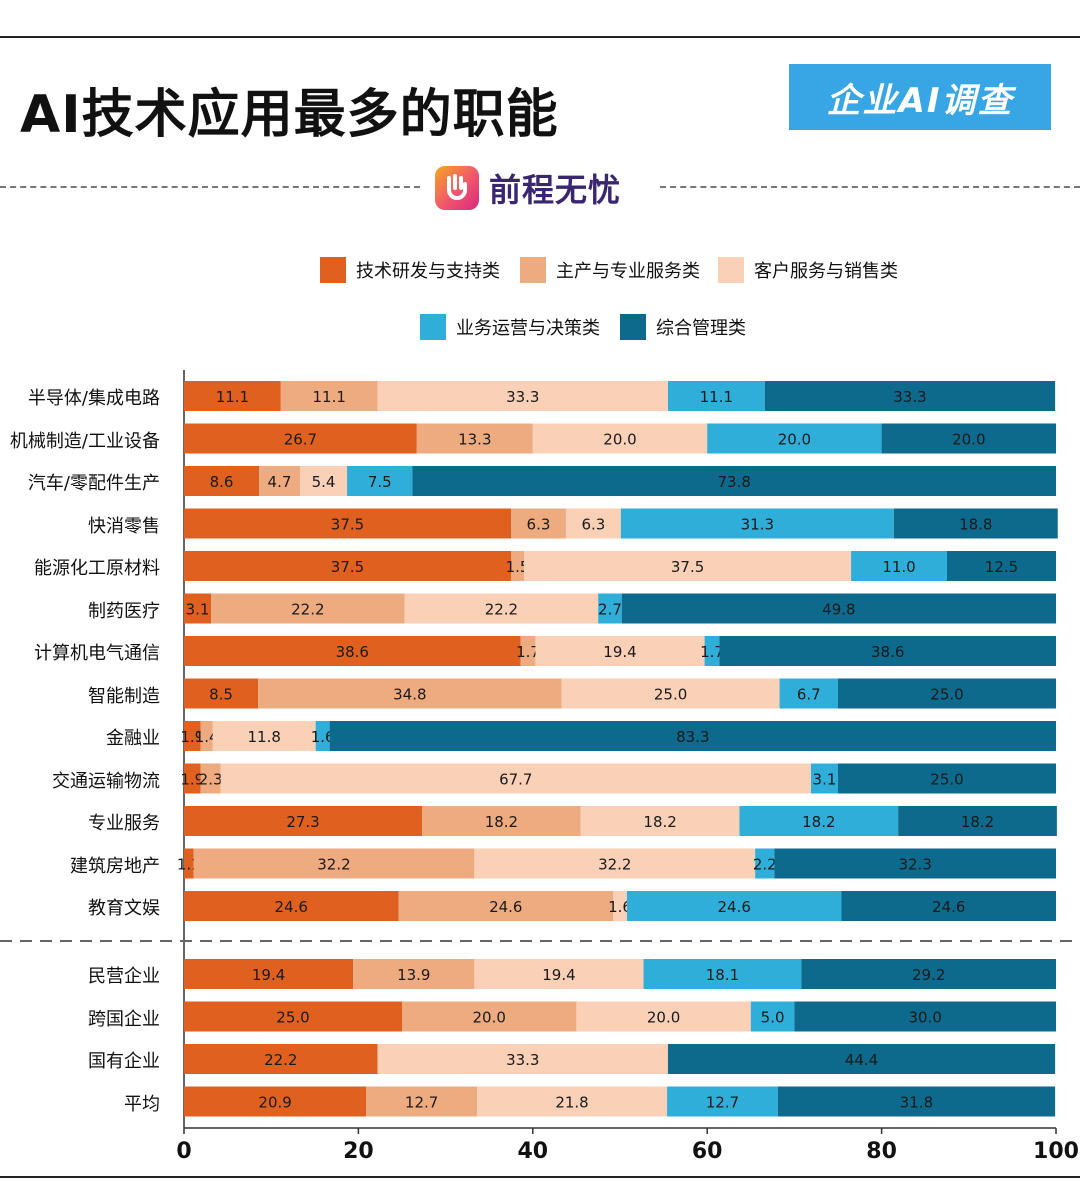  I want to click on legend-item-1: 技术研发与支持类, so click(410, 270).